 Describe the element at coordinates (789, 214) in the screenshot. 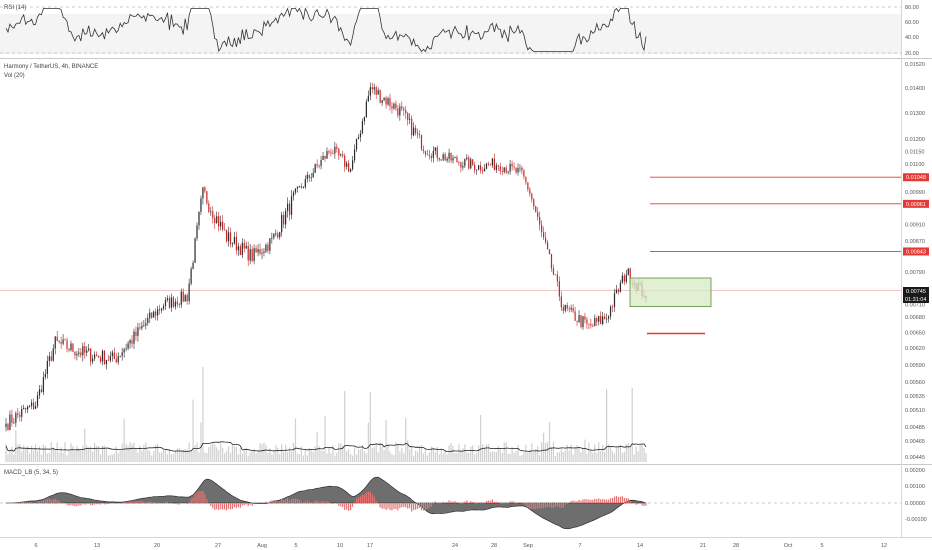

I see `resistance-levels: 0.01048 0.00961 0.00843` at that location.